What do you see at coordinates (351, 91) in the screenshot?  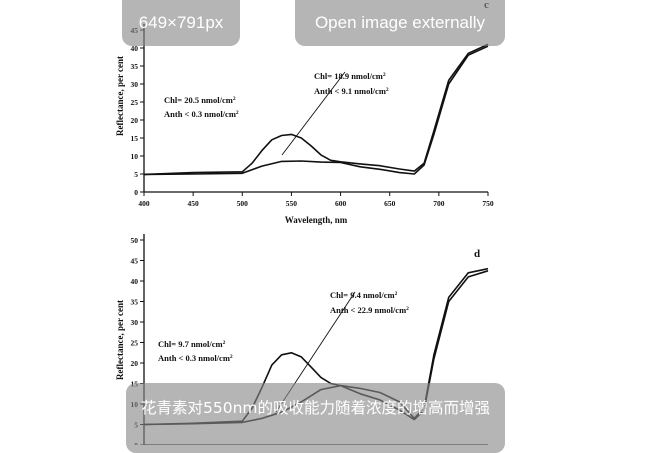 I see `annotation-anth-9-1: Anth < 9.1 nmol/cm2` at bounding box center [351, 91].